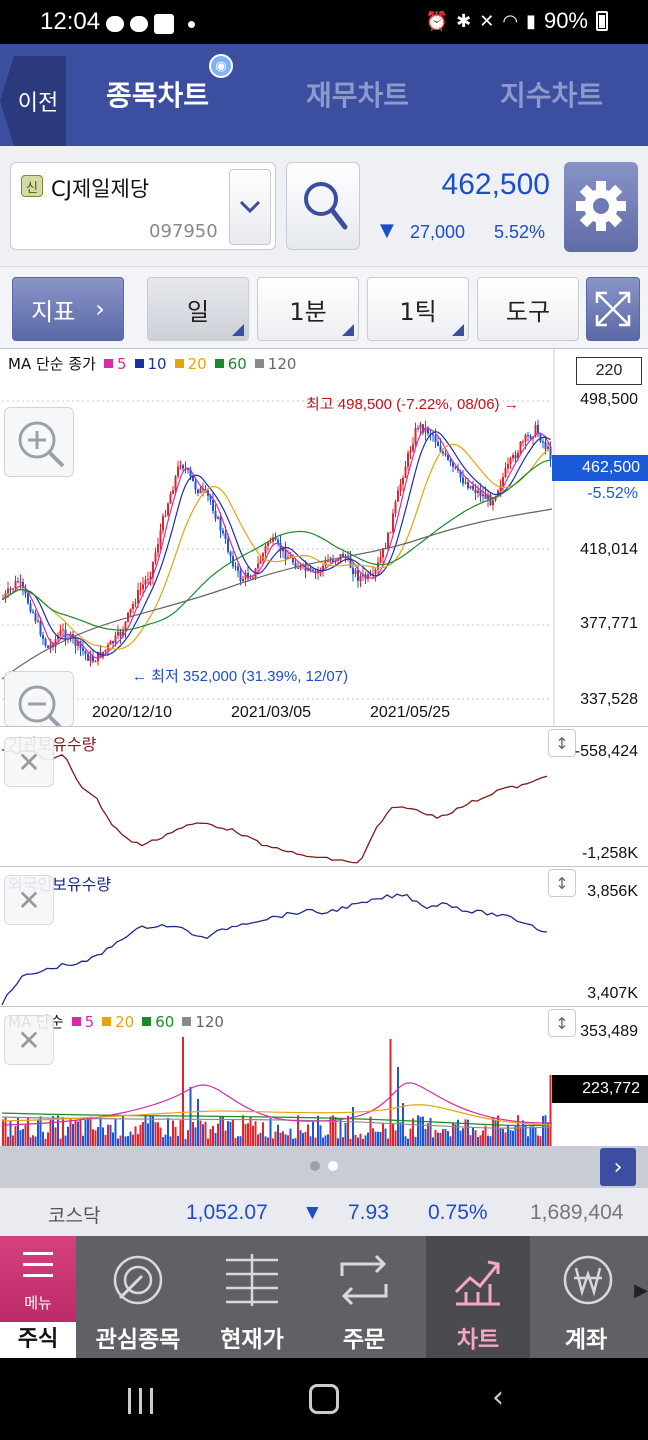  I want to click on next-page-button: ›, so click(618, 1167).